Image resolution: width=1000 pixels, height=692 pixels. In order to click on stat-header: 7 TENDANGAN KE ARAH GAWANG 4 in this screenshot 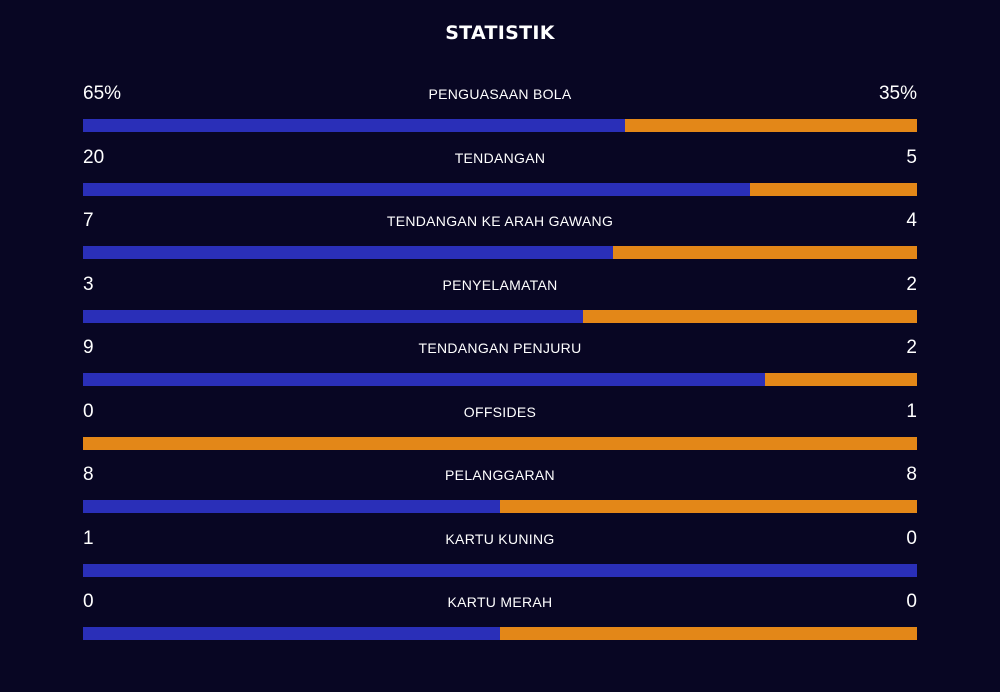, I will do `click(500, 221)`.